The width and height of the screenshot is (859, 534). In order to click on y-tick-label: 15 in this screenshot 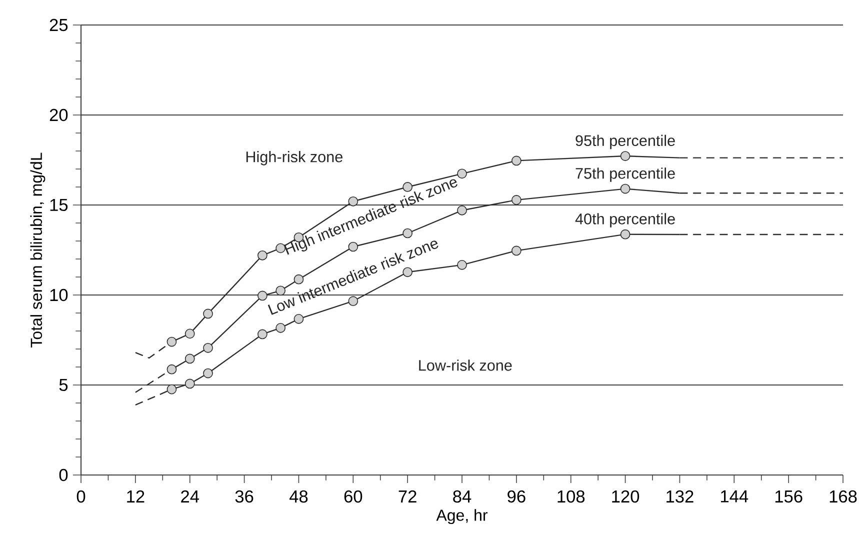, I will do `click(59, 205)`.